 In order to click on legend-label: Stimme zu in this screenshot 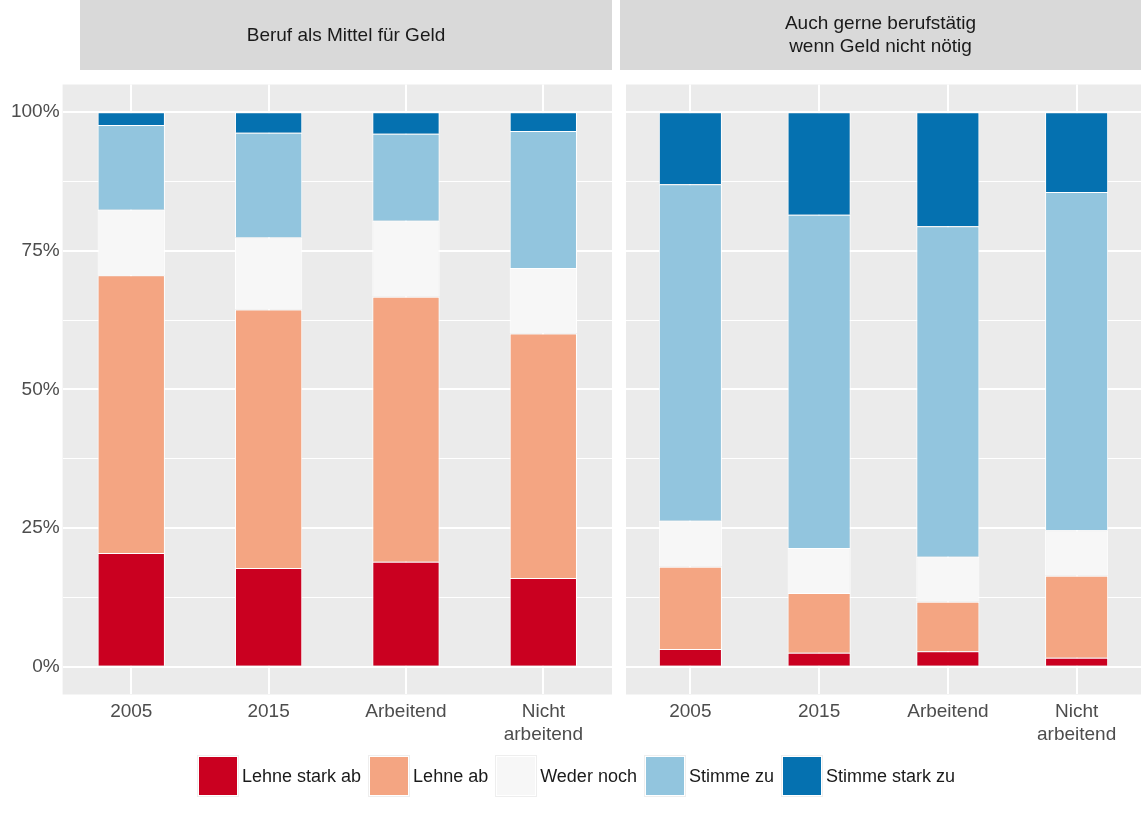, I will do `click(731, 776)`.